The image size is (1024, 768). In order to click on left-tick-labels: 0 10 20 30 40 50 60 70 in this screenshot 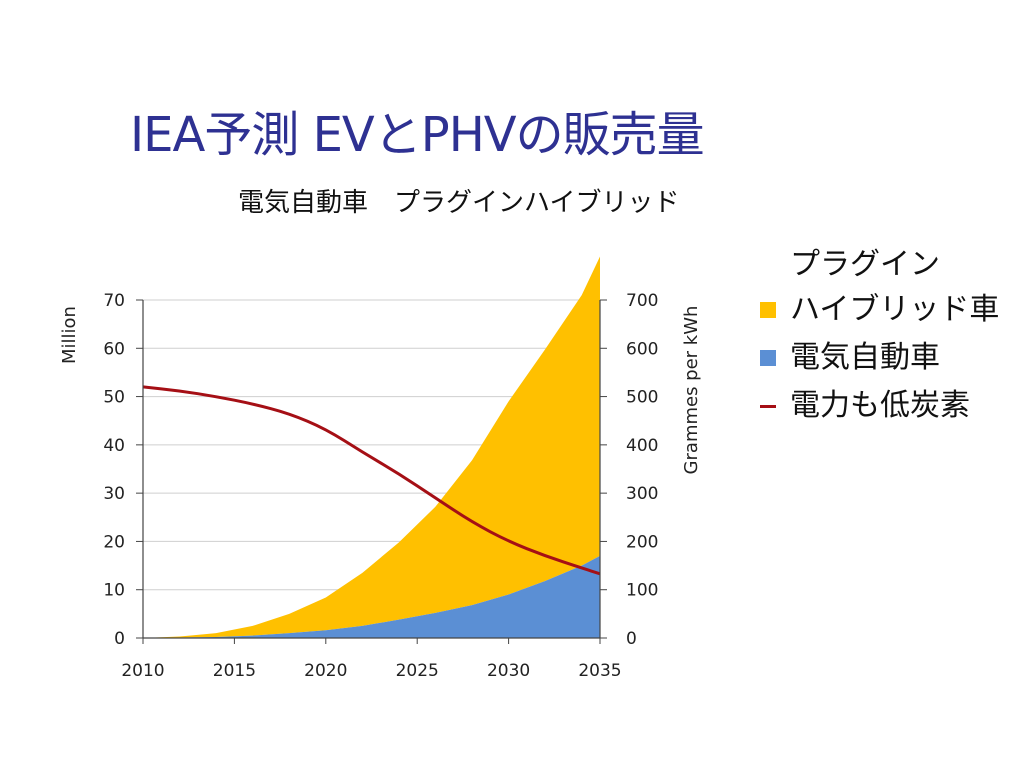, I will do `click(114, 470)`.